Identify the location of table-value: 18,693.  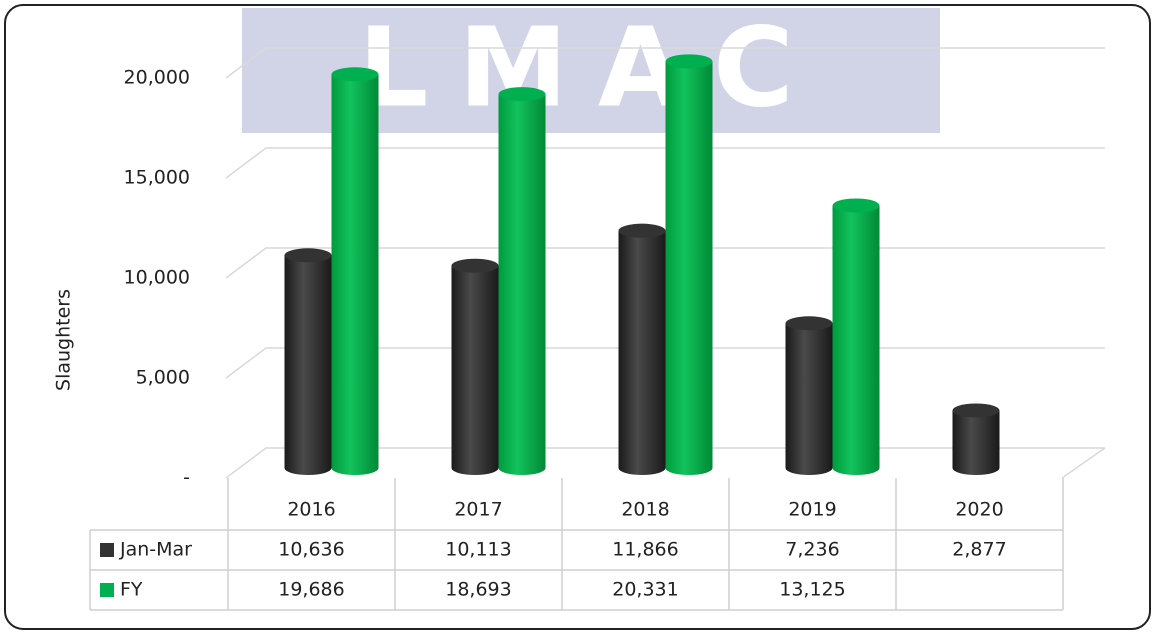
(478, 590).